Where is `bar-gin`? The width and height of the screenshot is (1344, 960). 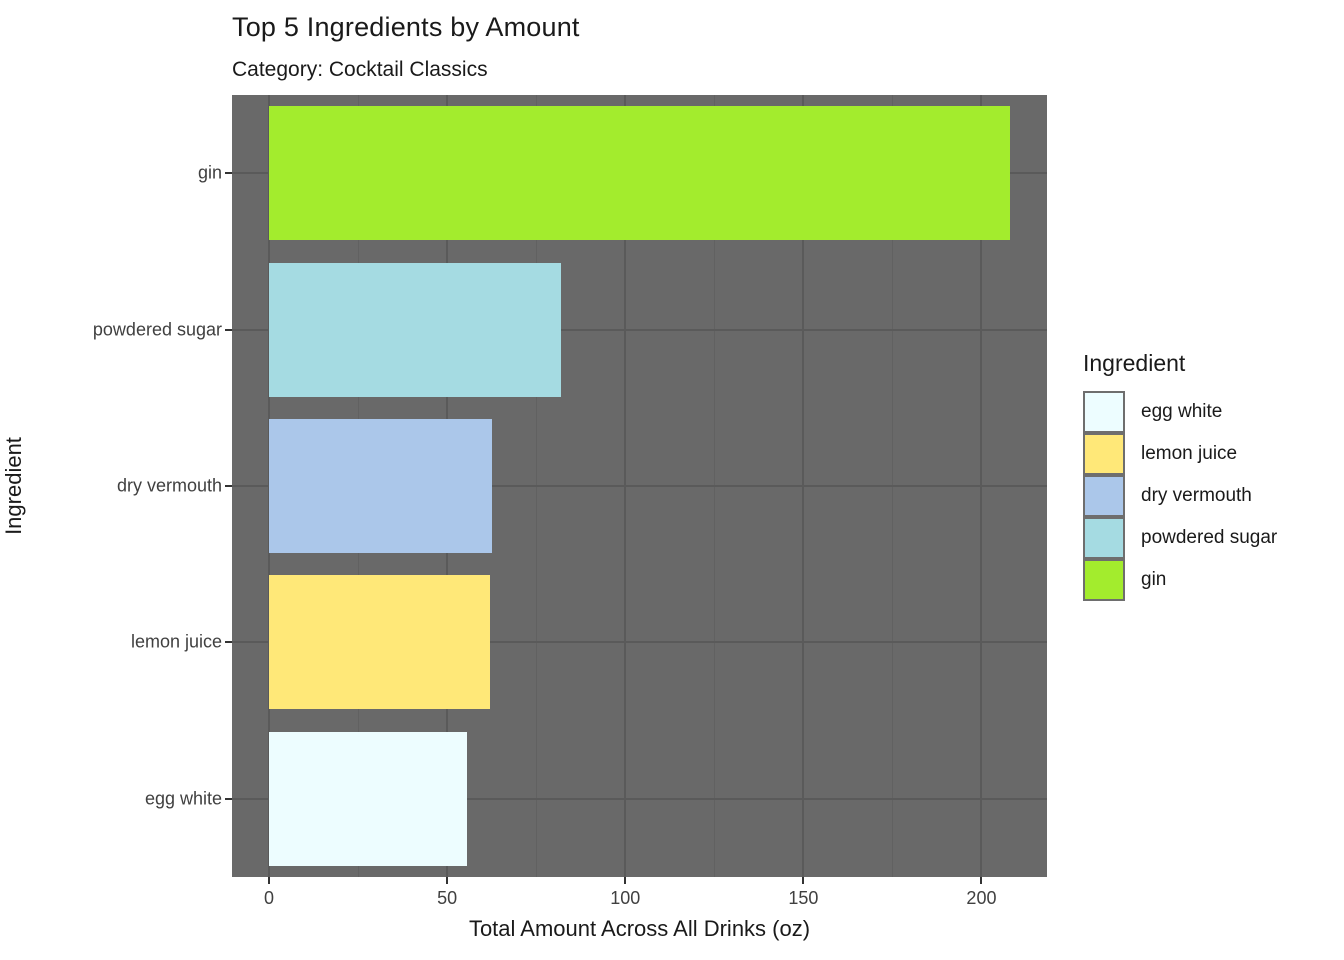 bar-gin is located at coordinates (639, 173).